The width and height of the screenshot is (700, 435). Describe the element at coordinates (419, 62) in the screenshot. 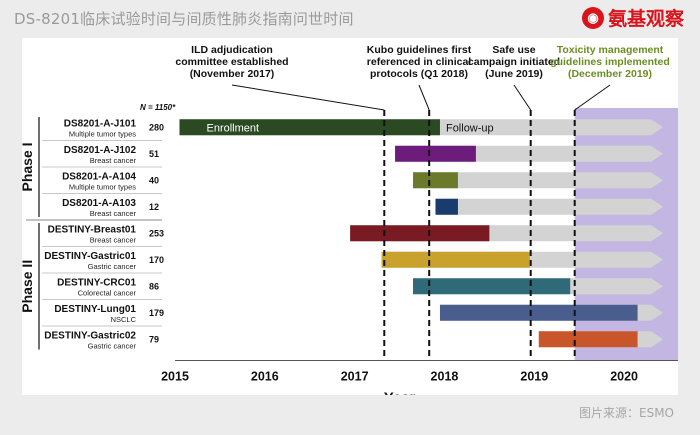

I see `milestone-label: referenced in clinical` at that location.